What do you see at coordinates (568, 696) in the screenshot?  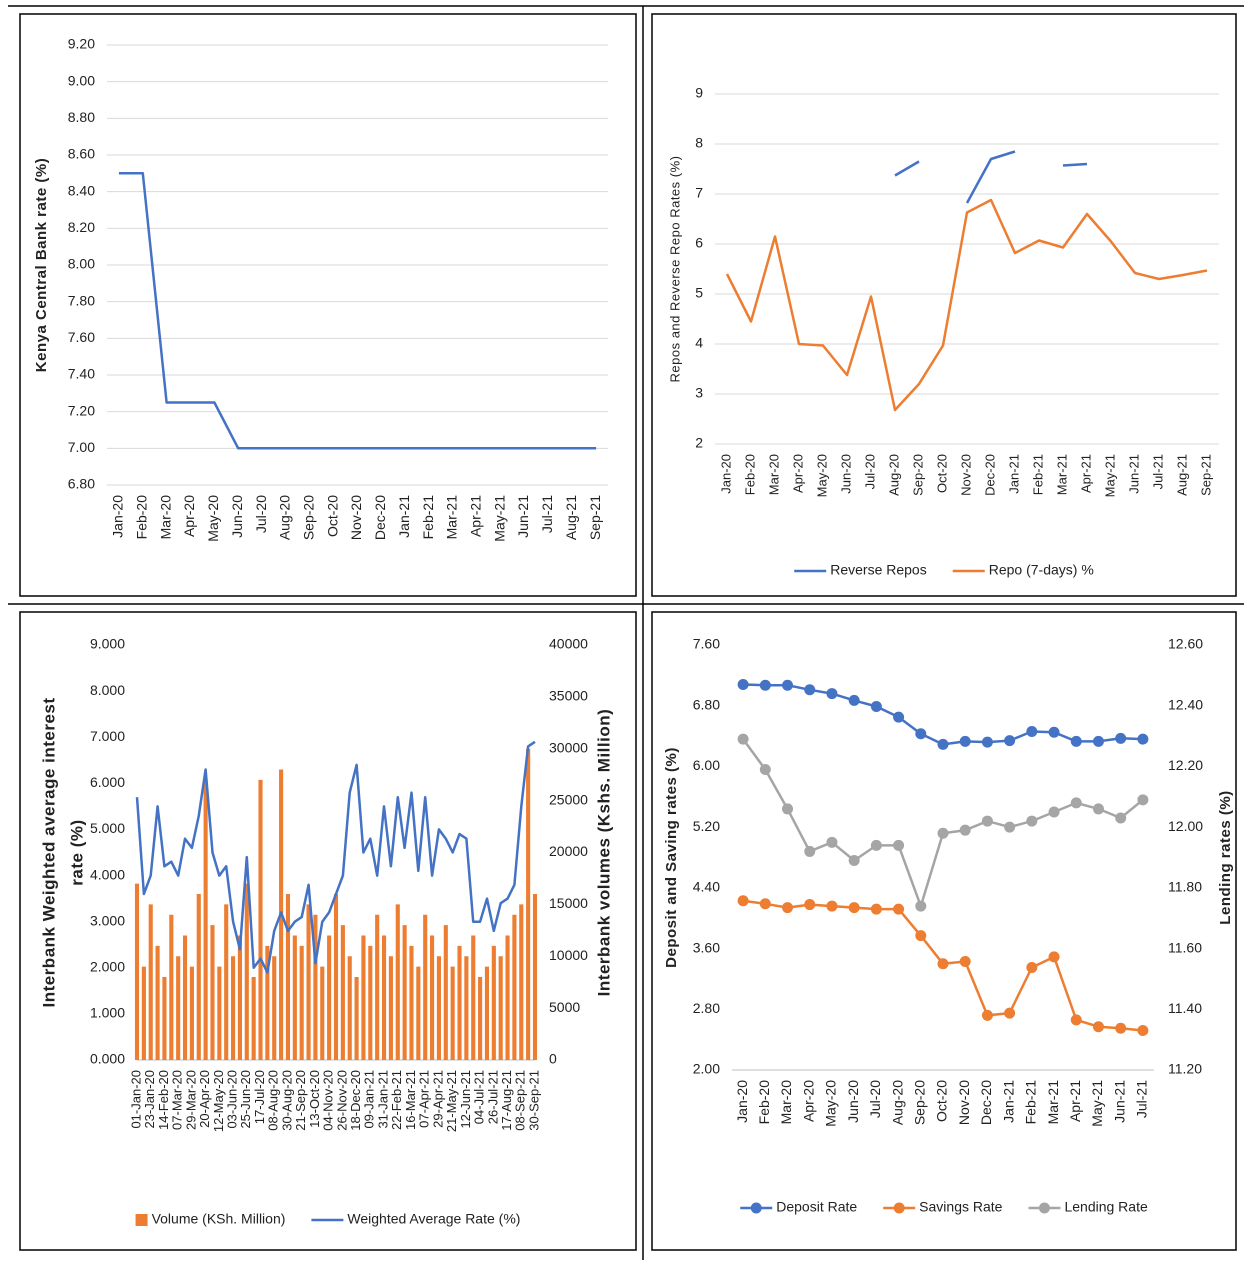 I see `y2-tick-label: 35000` at bounding box center [568, 696].